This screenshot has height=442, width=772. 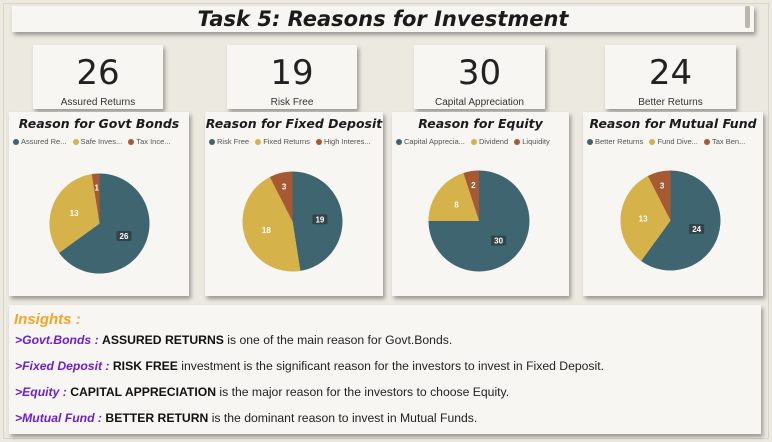 I want to click on insight-prefix: >Mutual Fund :, so click(x=58, y=418).